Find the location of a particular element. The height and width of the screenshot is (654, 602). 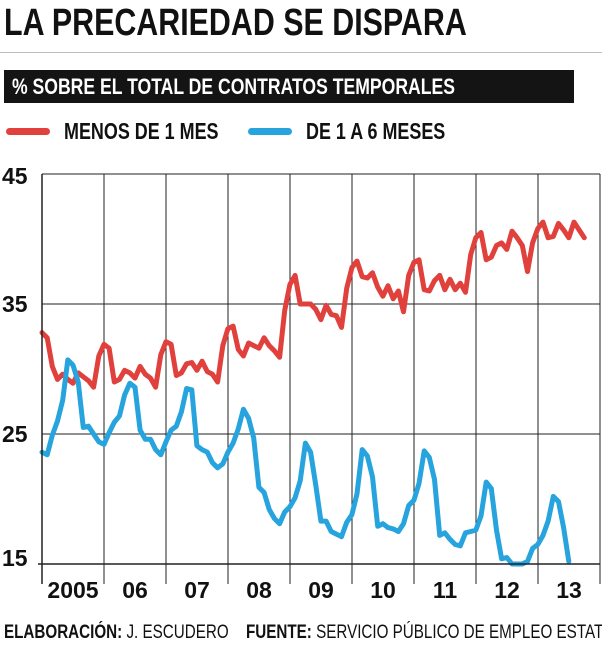

y-tick-label-15: 15 is located at coordinates (15, 558).